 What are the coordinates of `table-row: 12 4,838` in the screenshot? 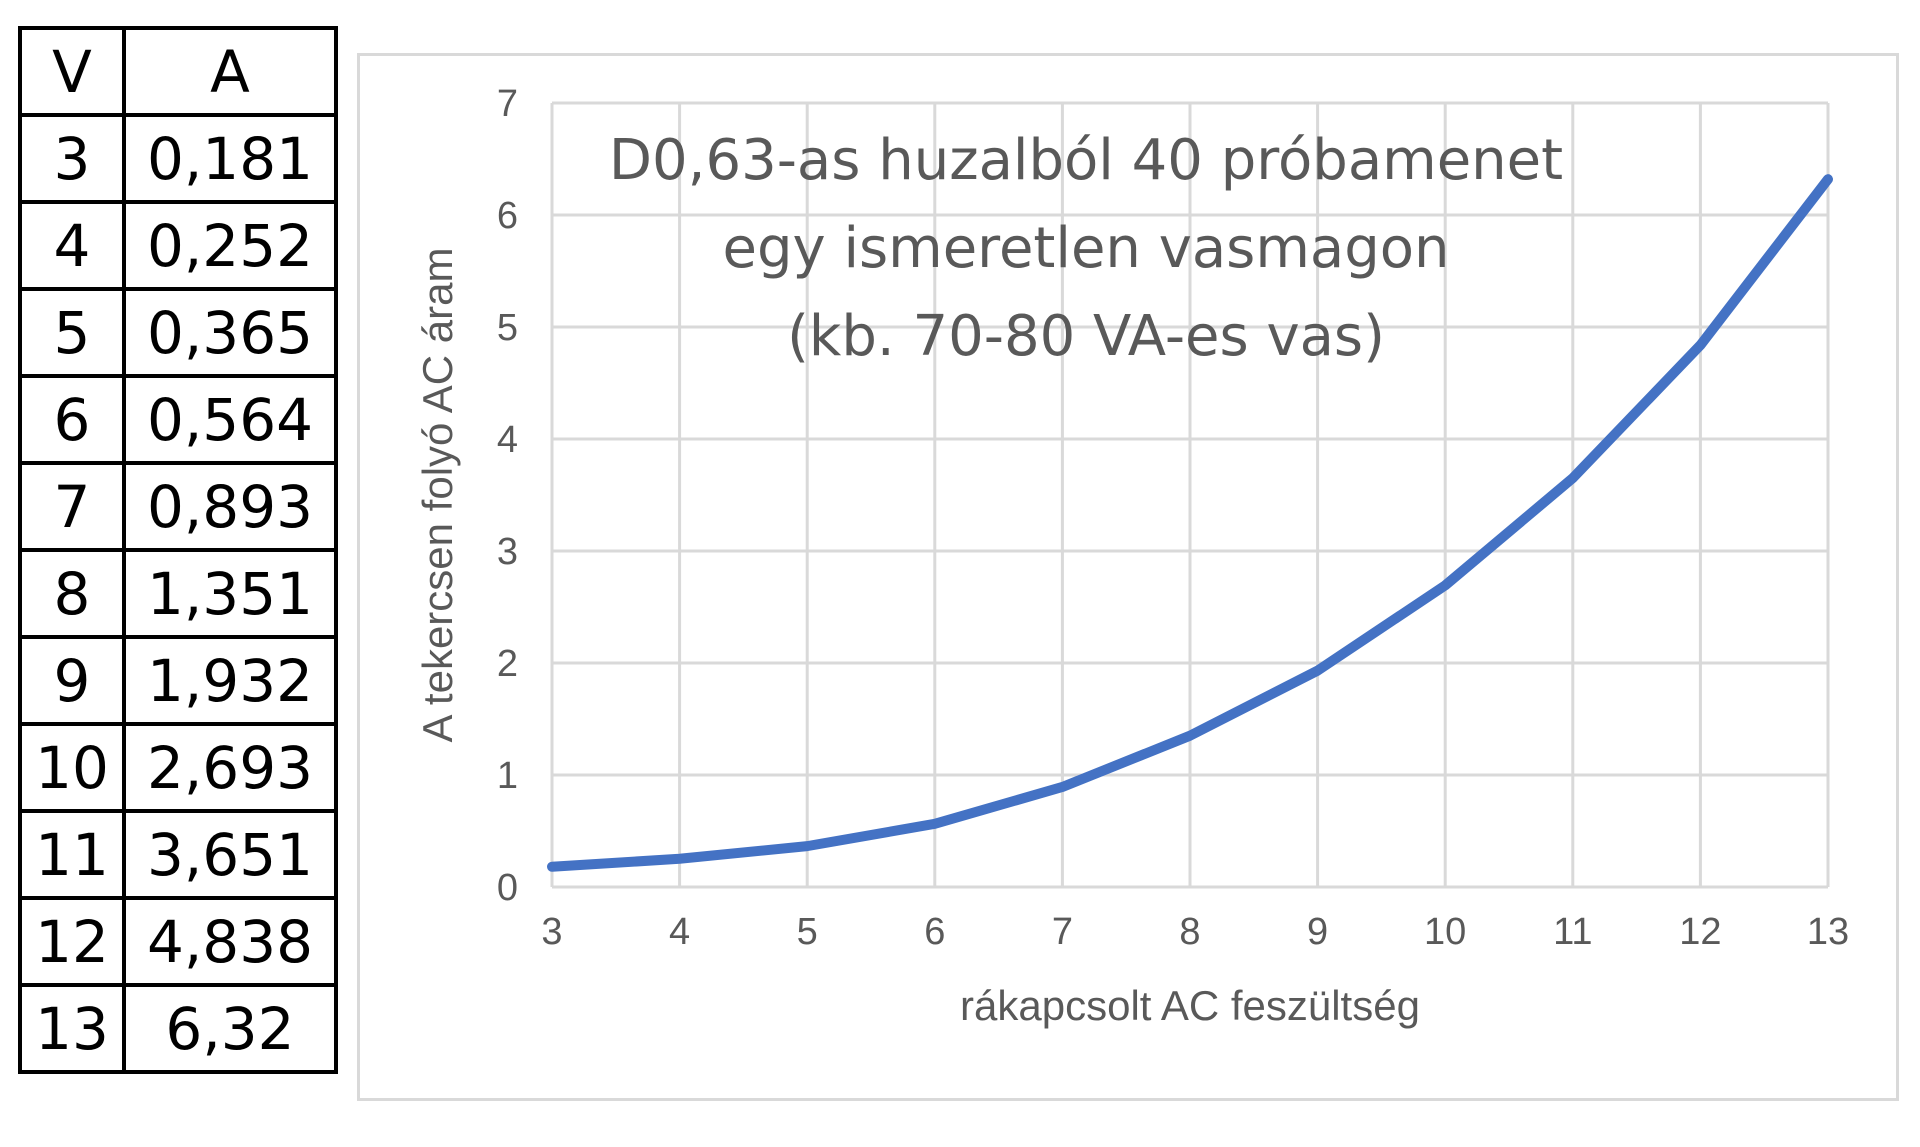 It's located at (178, 941).